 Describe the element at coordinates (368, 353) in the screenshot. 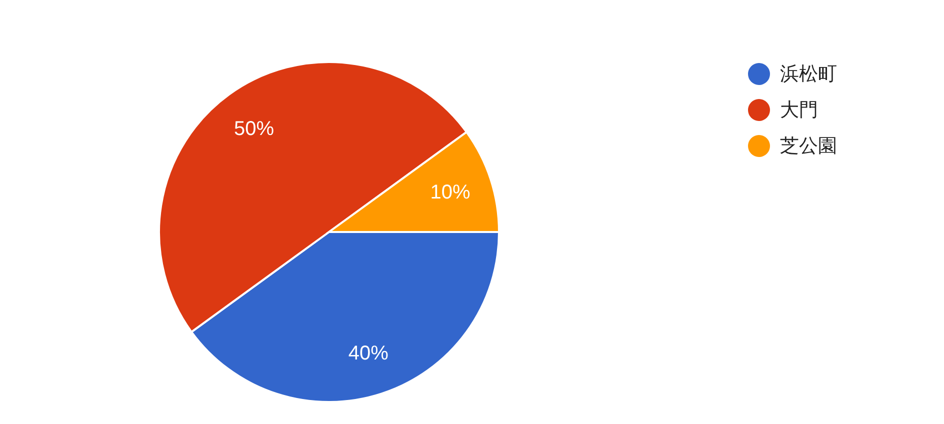

I see `data-label: 40%` at that location.